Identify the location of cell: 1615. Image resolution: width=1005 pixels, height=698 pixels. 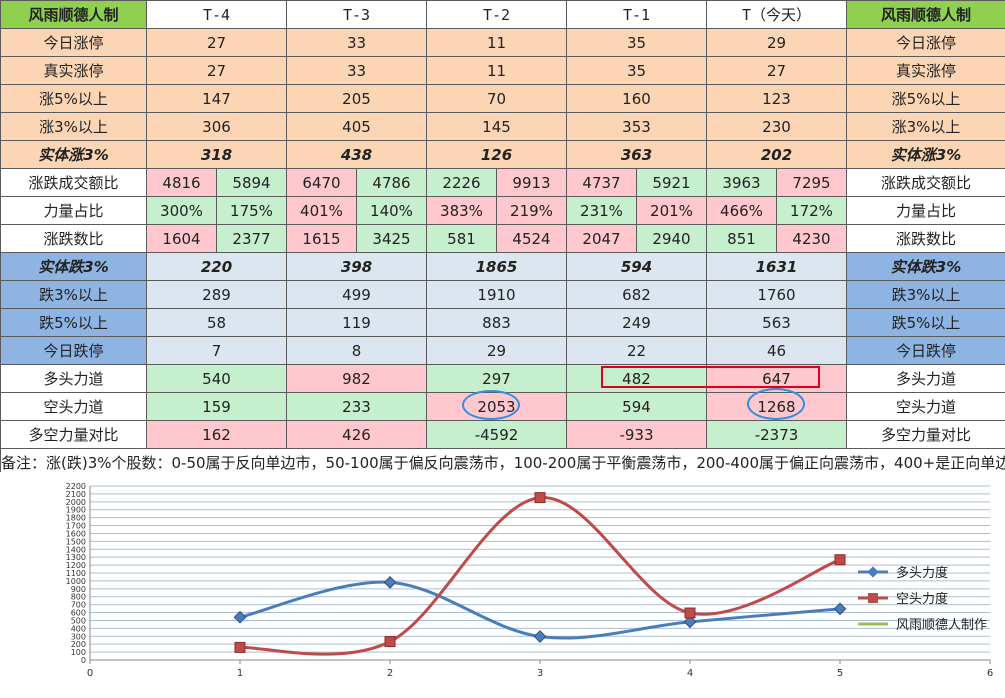
(321, 238).